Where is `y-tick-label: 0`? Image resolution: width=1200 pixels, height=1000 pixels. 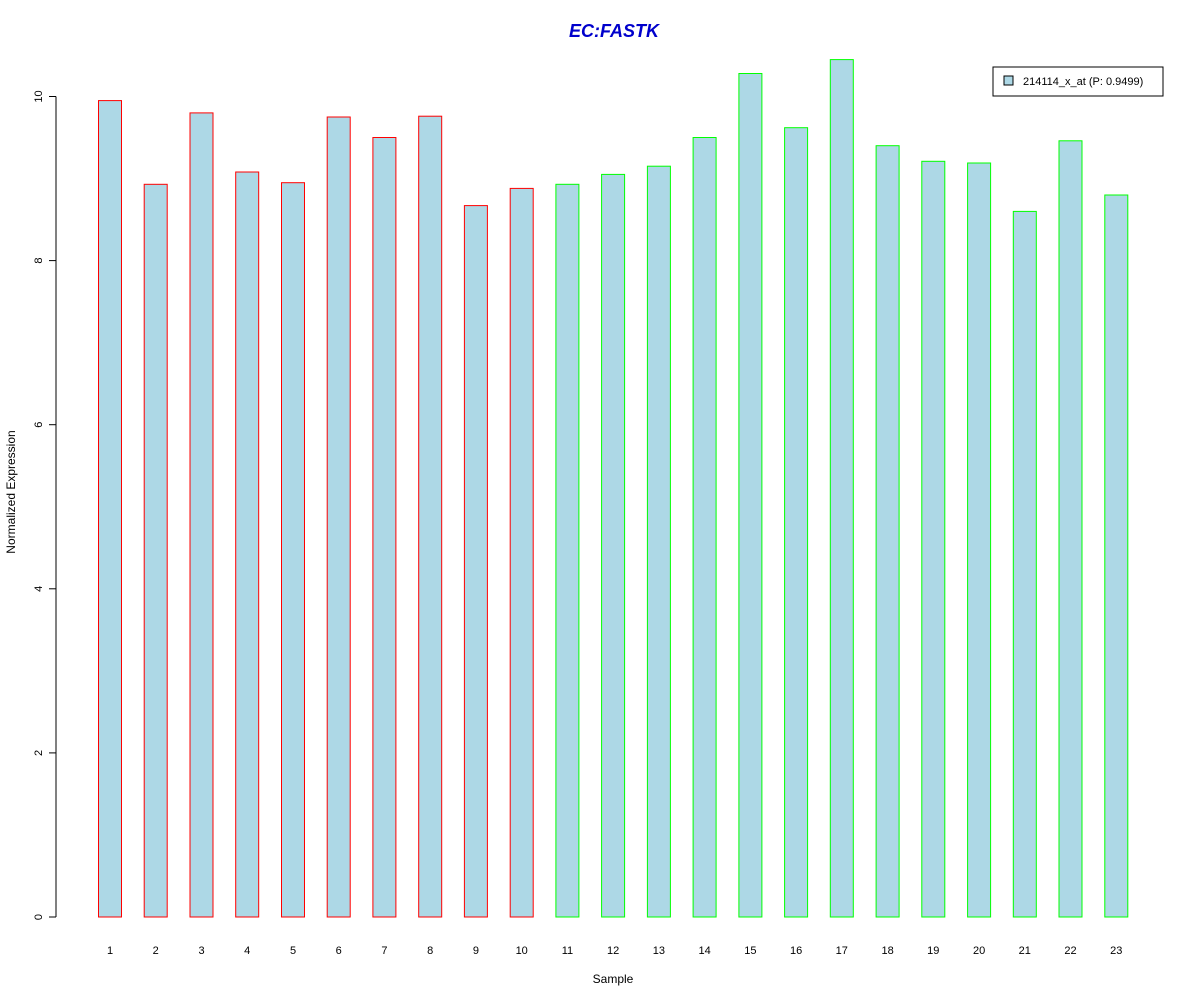
y-tick-label: 0 is located at coordinates (39, 917).